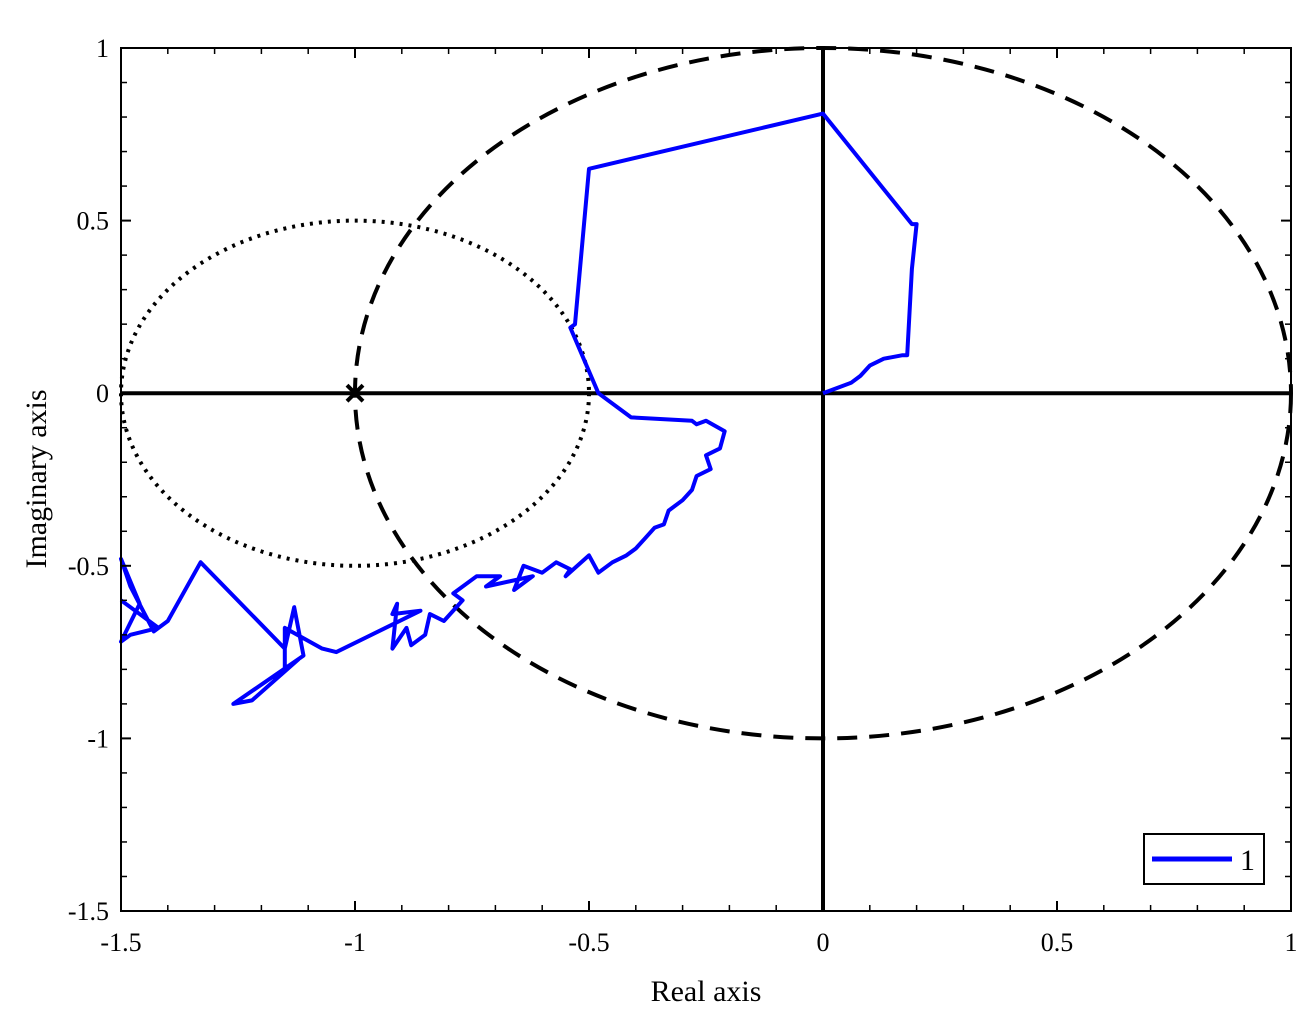  I want to click on y-tick-label: 1, so click(102, 48).